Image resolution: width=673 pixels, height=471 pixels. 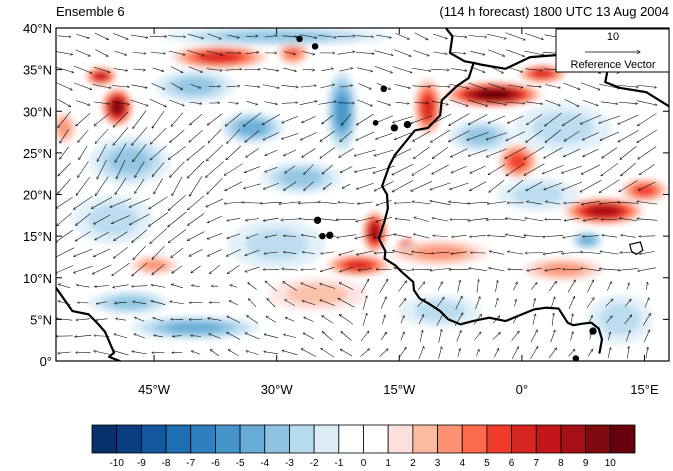 What do you see at coordinates (438, 463) in the screenshot?
I see `colorbar-tick-label: 3` at bounding box center [438, 463].